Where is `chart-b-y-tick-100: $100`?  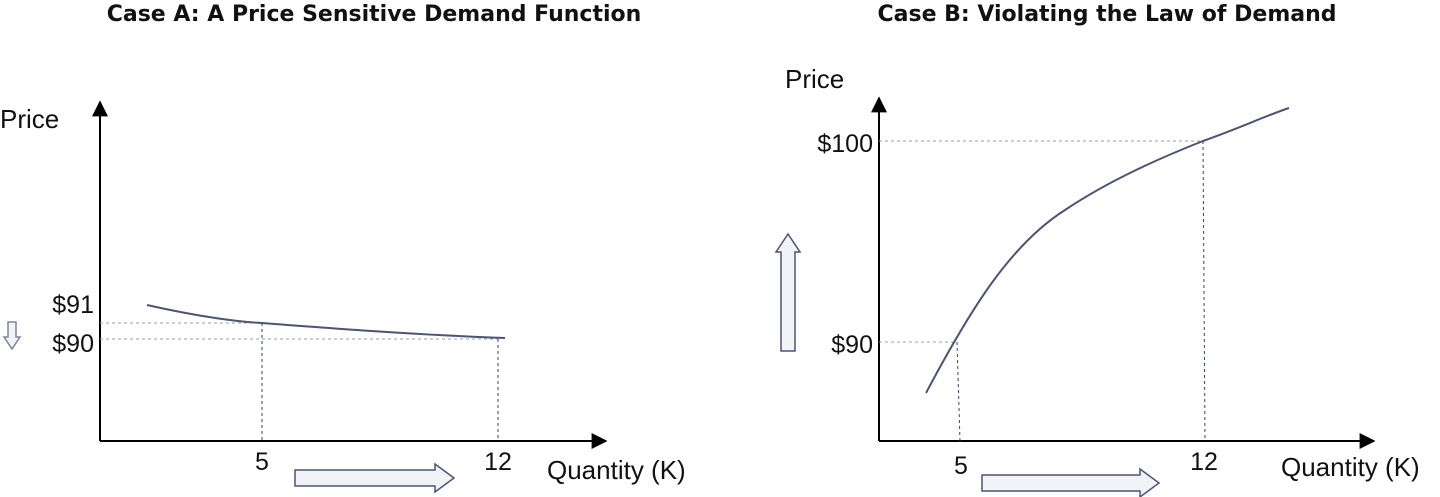 chart-b-y-tick-100: $100 is located at coordinates (845, 144).